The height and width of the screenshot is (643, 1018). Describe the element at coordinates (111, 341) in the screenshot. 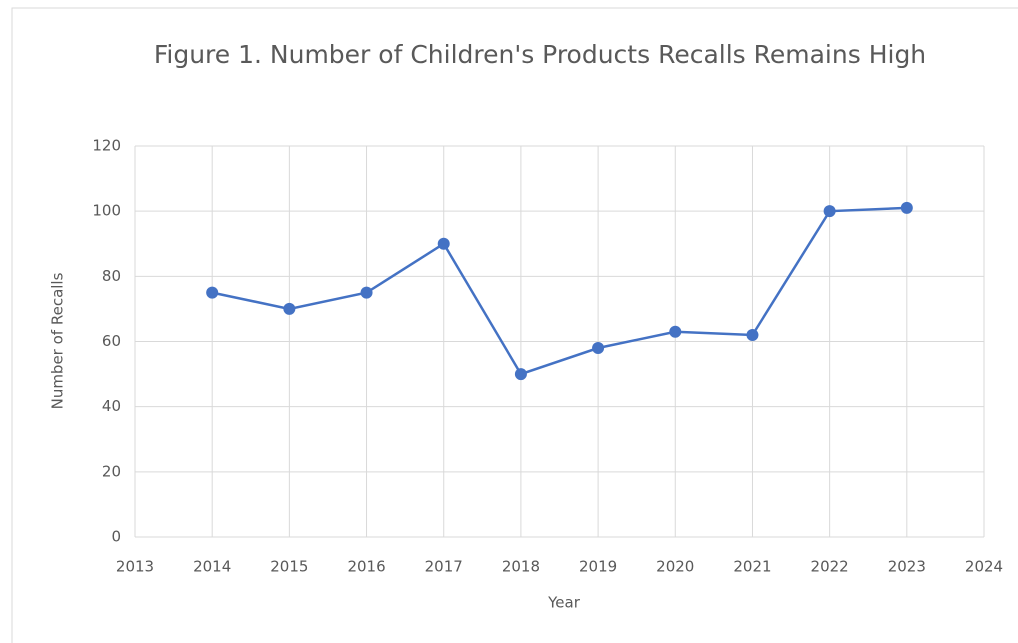

I see `y-tick-label: 60` at that location.